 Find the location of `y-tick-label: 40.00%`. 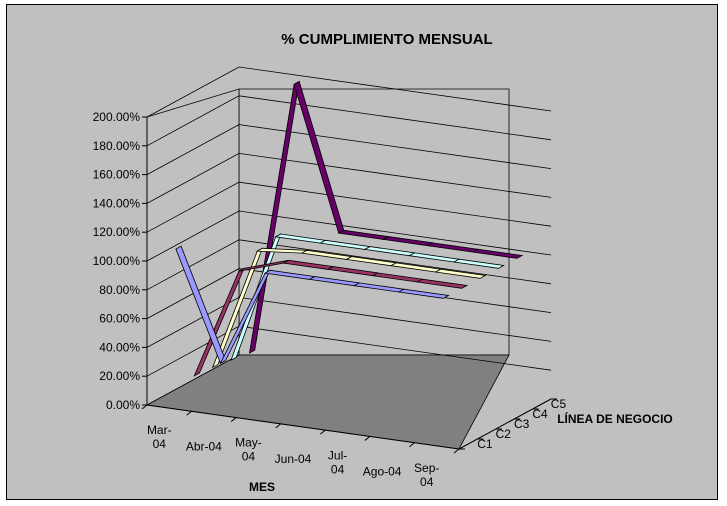

y-tick-label: 40.00% is located at coordinates (119, 347).